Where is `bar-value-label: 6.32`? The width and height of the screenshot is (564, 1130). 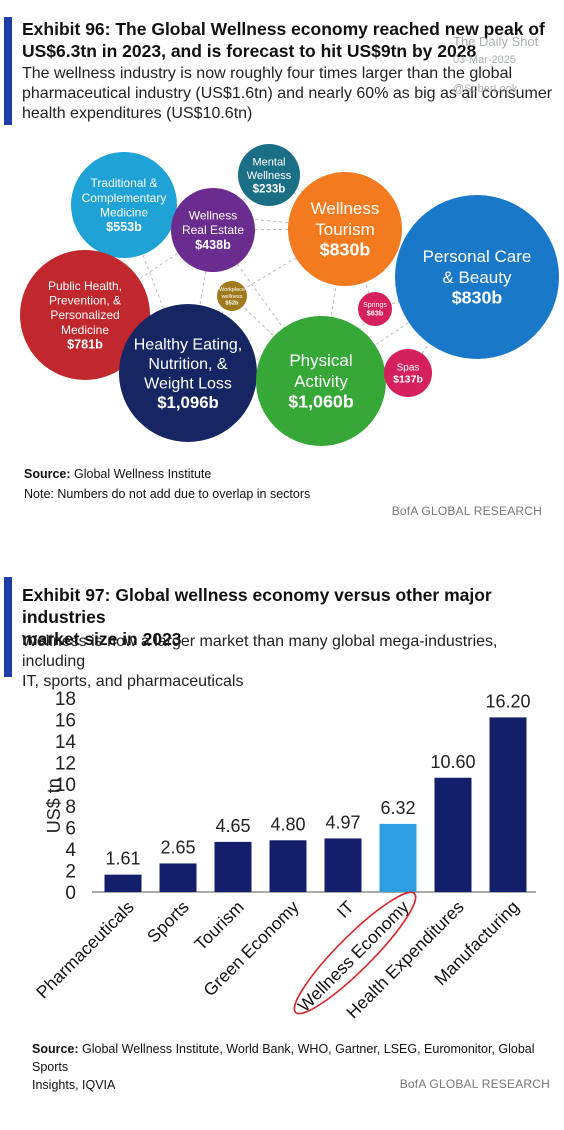 bar-value-label: 6.32 is located at coordinates (397, 808).